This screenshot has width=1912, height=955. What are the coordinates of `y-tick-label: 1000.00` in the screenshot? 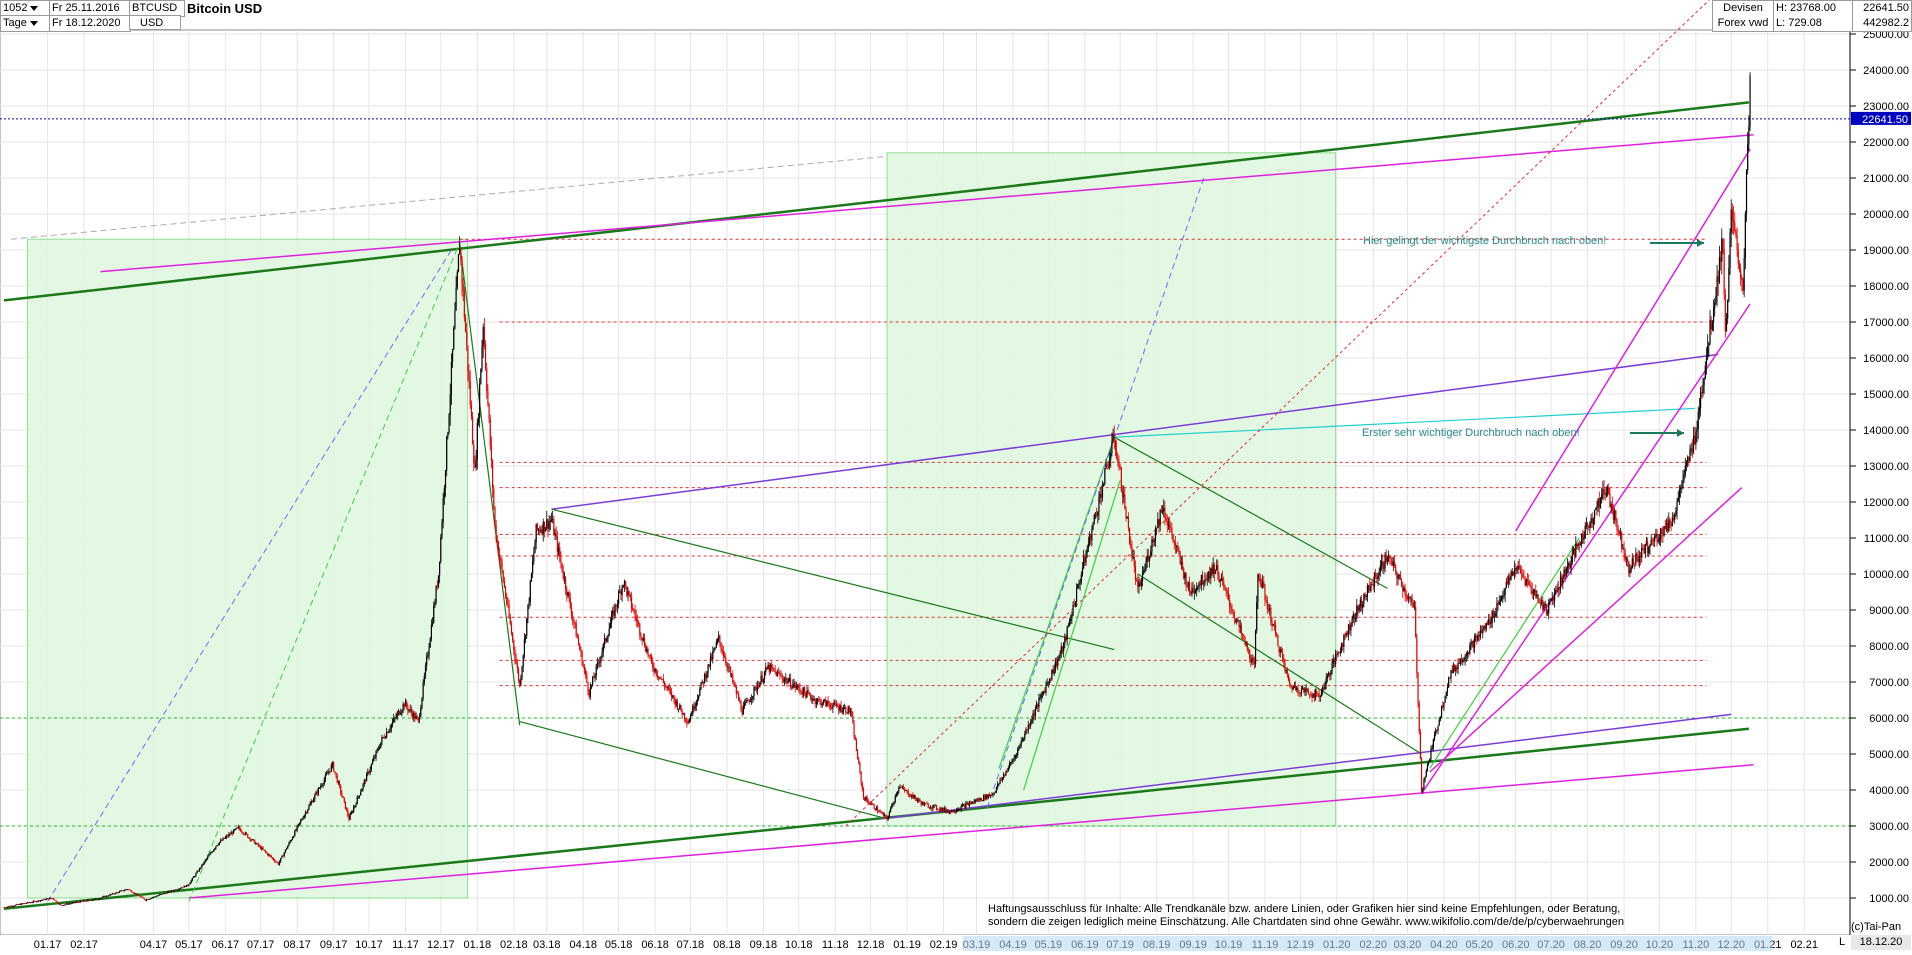 It's located at (1889, 899).